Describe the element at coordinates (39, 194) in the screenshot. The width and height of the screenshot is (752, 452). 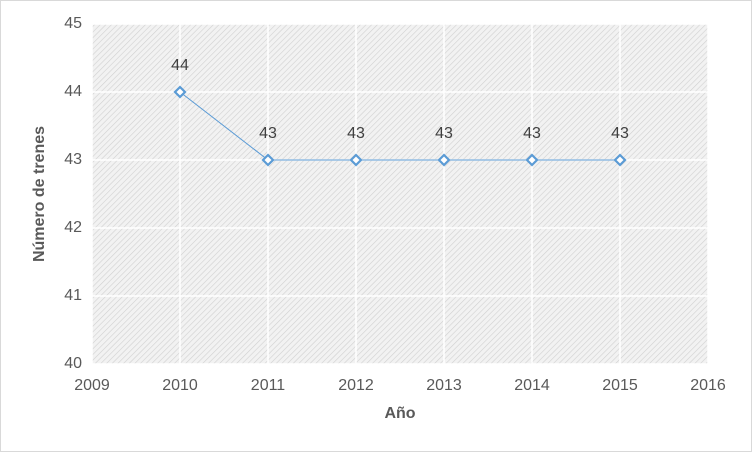
I see `y-axis-title: Número de trenes` at that location.